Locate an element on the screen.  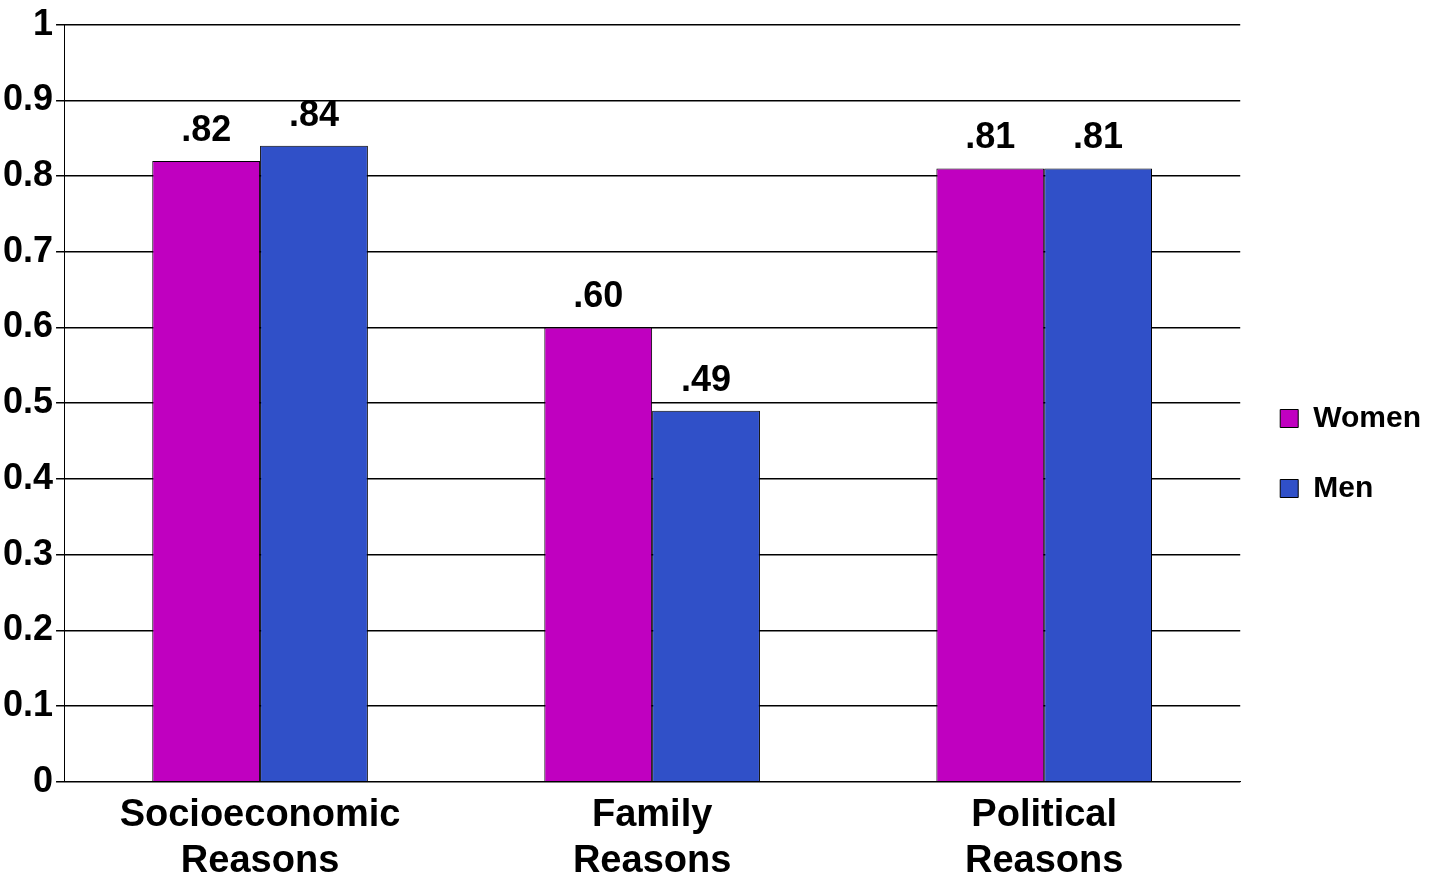
y-tick-label: 0.8 is located at coordinates (28, 173).